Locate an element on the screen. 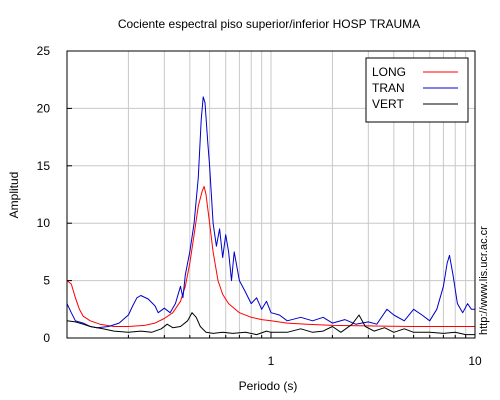 The height and width of the screenshot is (400, 500). legend: LONG TRAN VERT is located at coordinates (417, 90).